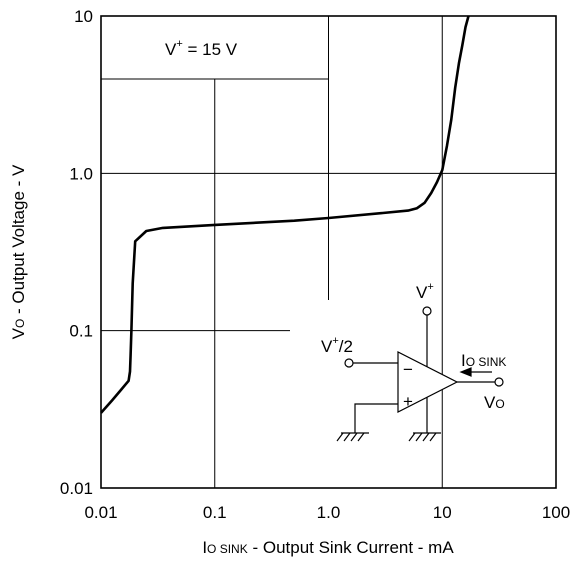 The image size is (574, 563). Describe the element at coordinates (442, 512) in the screenshot. I see `x-tick-label: 10` at that location.